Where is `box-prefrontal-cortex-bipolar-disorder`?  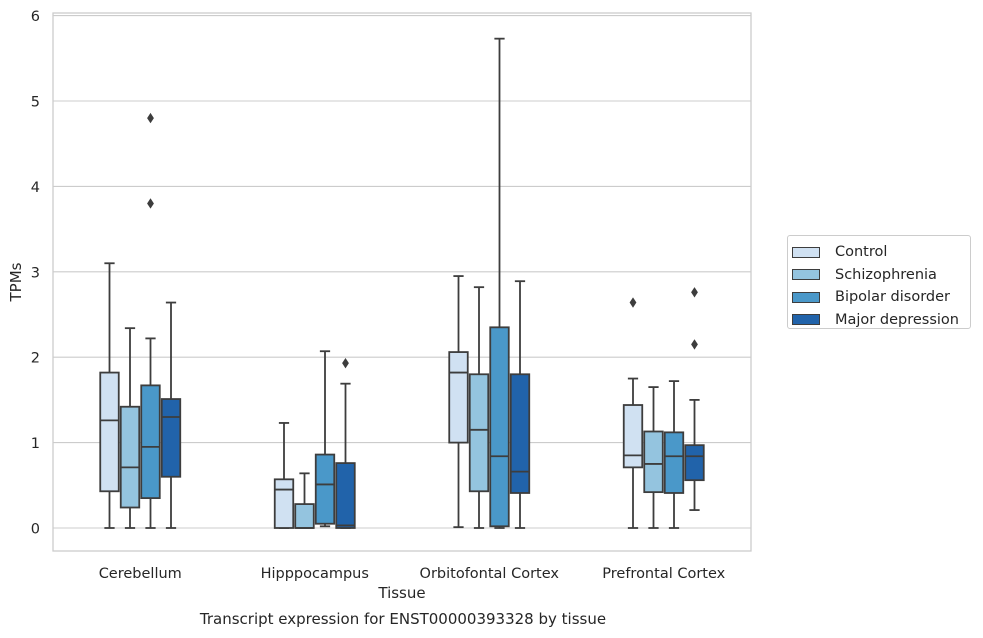 box-prefrontal-cortex-bipolar-disorder is located at coordinates (674, 454).